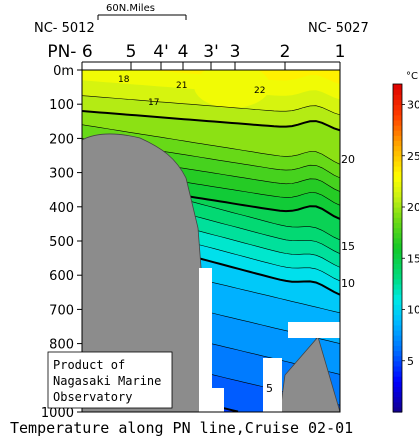  Describe the element at coordinates (61, 208) in the screenshot. I see `y-tick-label-400: 400` at that location.